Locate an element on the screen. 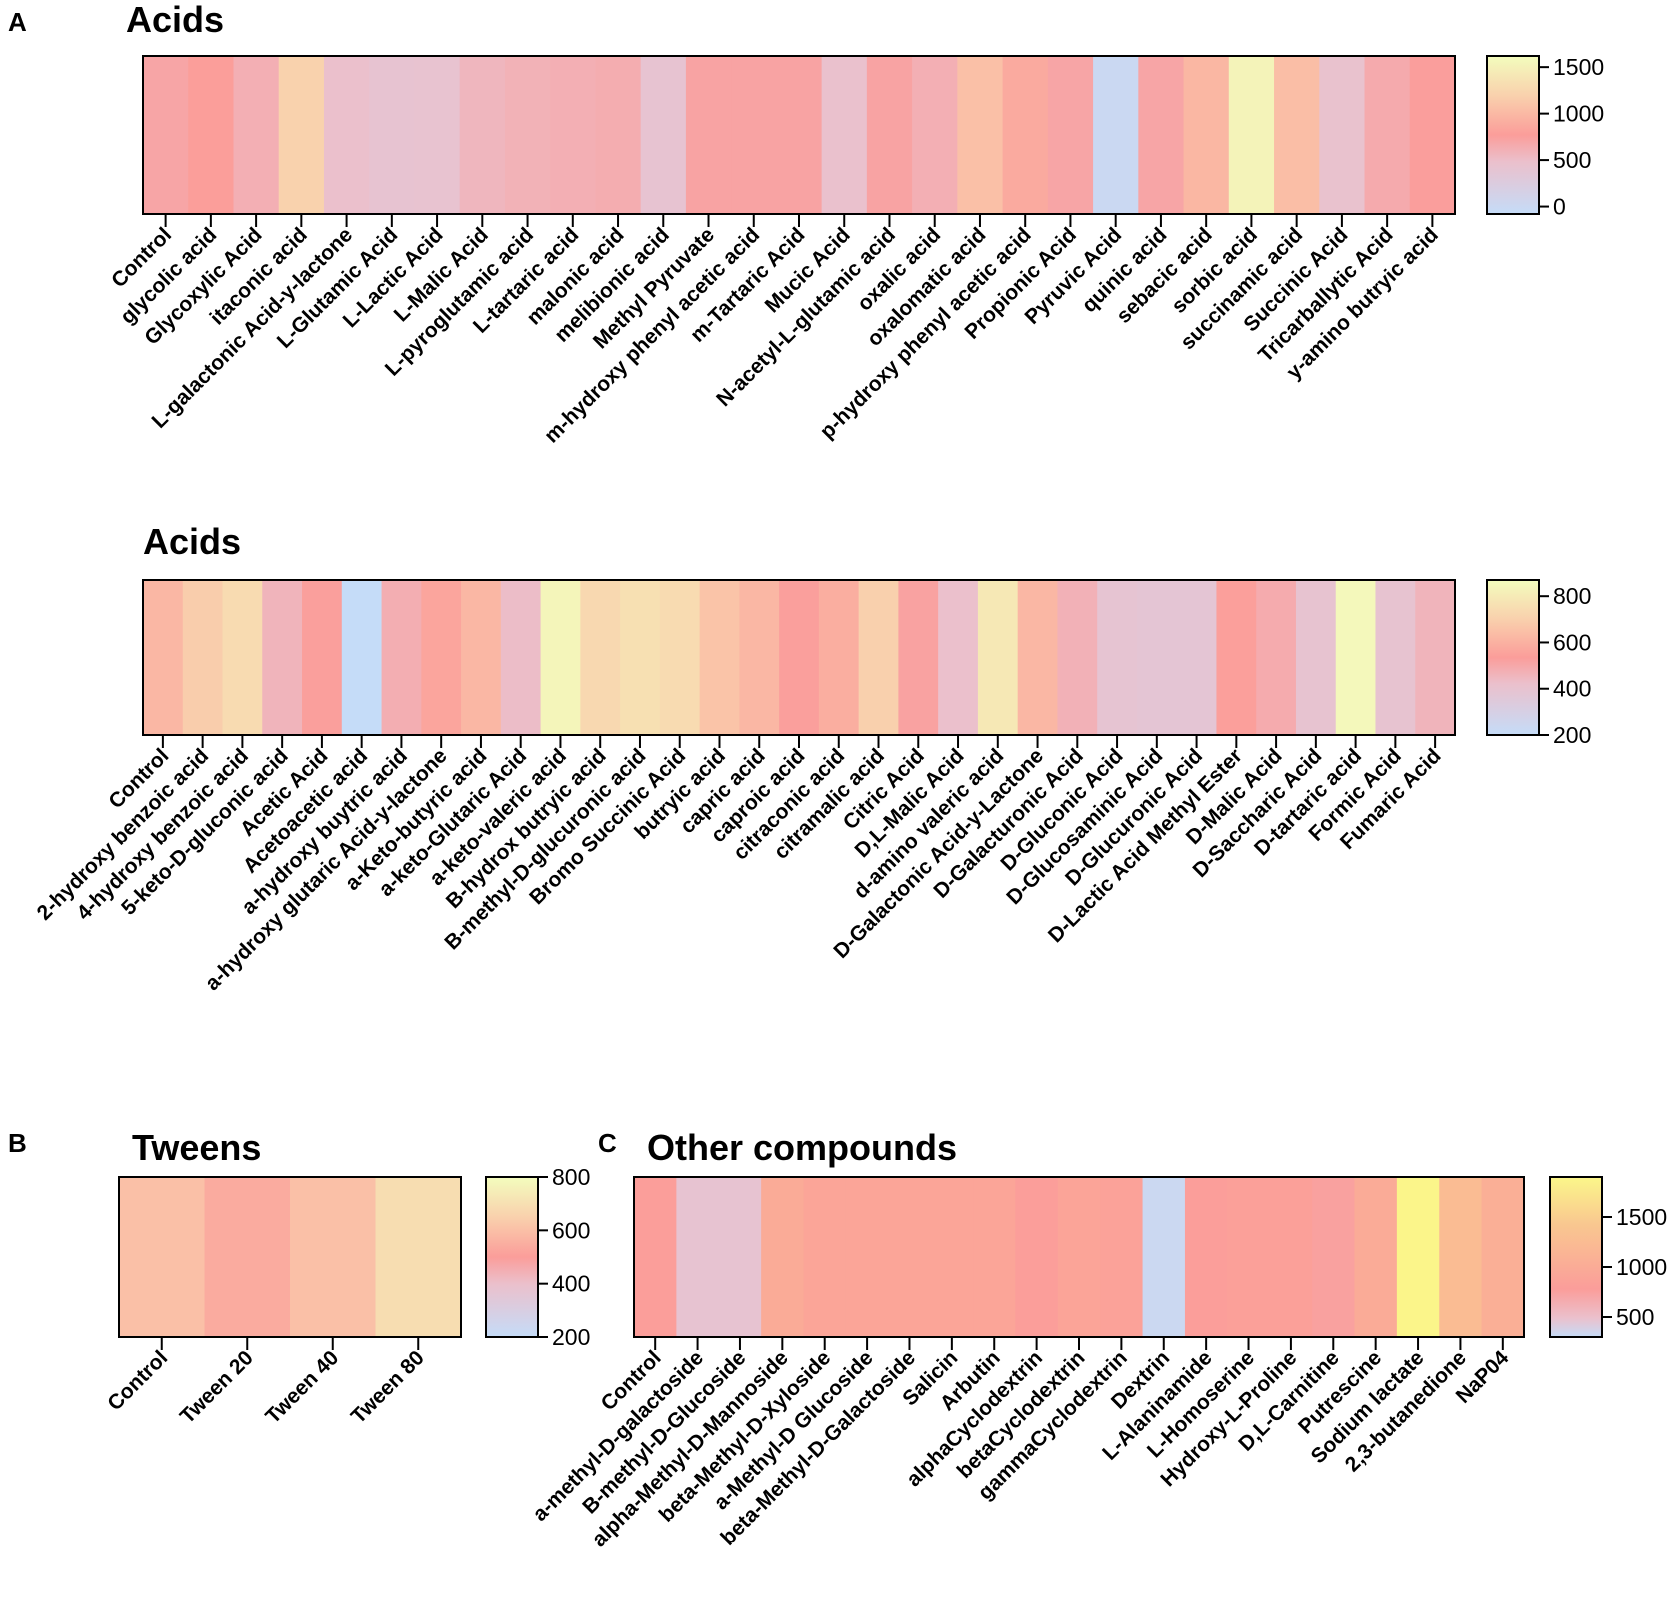 The image size is (1673, 1609). heatmap-cell-caproic-acid is located at coordinates (799, 657).